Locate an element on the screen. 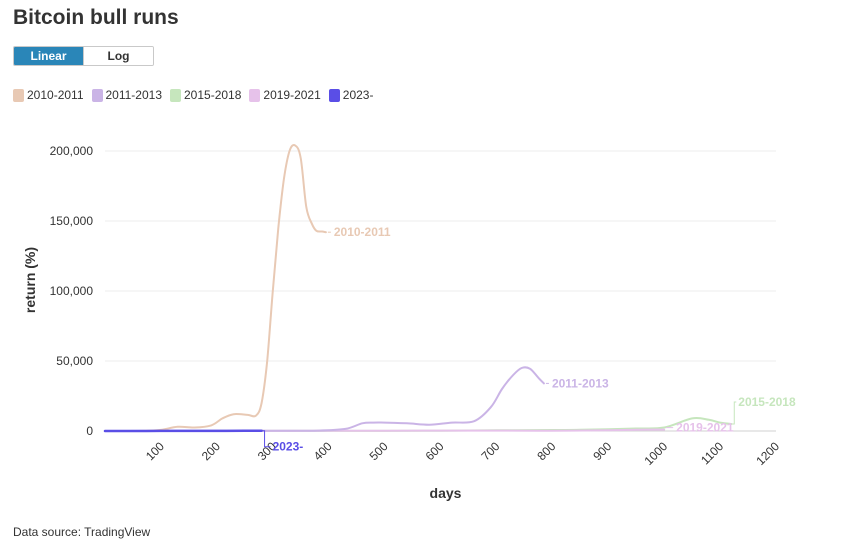 Image resolution: width=863 pixels, height=543 pixels. legend-label: 2019-2021 is located at coordinates (292, 95).